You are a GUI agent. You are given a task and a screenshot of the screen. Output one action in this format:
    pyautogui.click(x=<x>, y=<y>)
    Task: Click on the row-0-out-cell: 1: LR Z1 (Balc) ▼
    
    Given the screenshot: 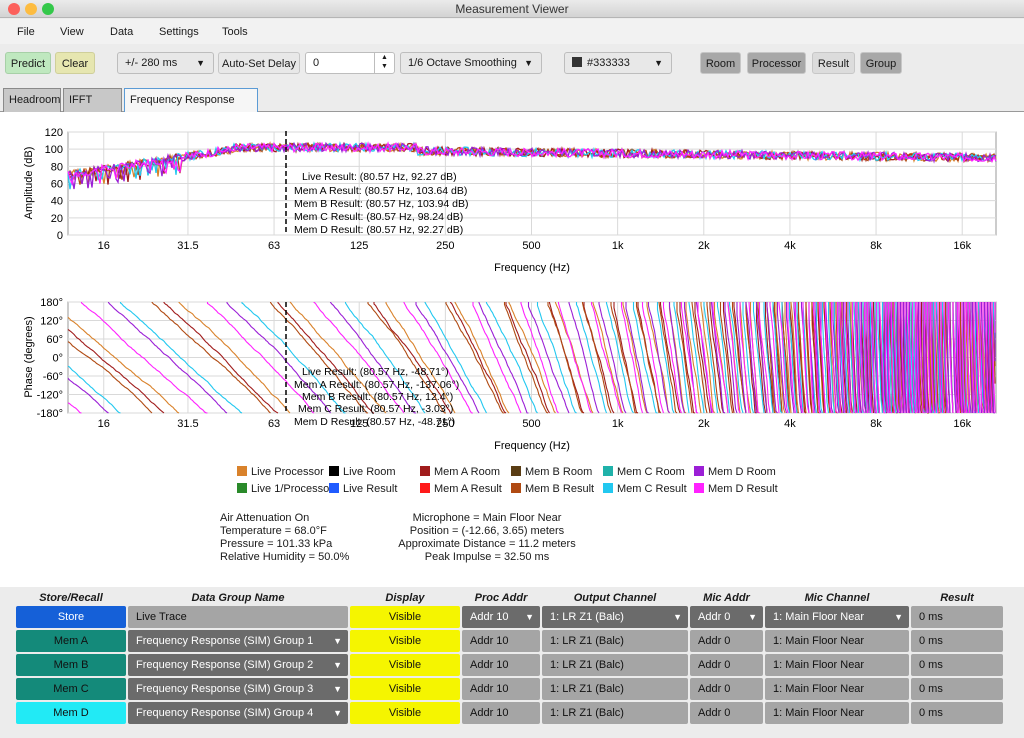 What is the action you would take?
    pyautogui.click(x=615, y=617)
    